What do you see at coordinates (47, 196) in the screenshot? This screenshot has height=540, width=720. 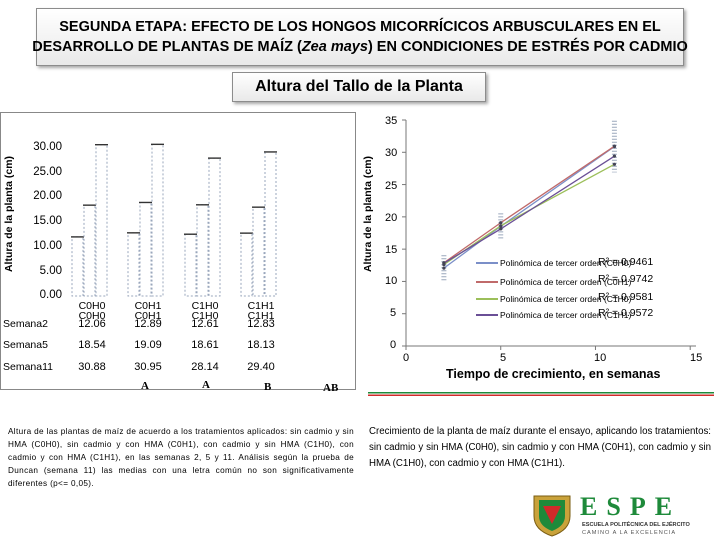 I see `left-ytick: 20.00` at bounding box center [47, 196].